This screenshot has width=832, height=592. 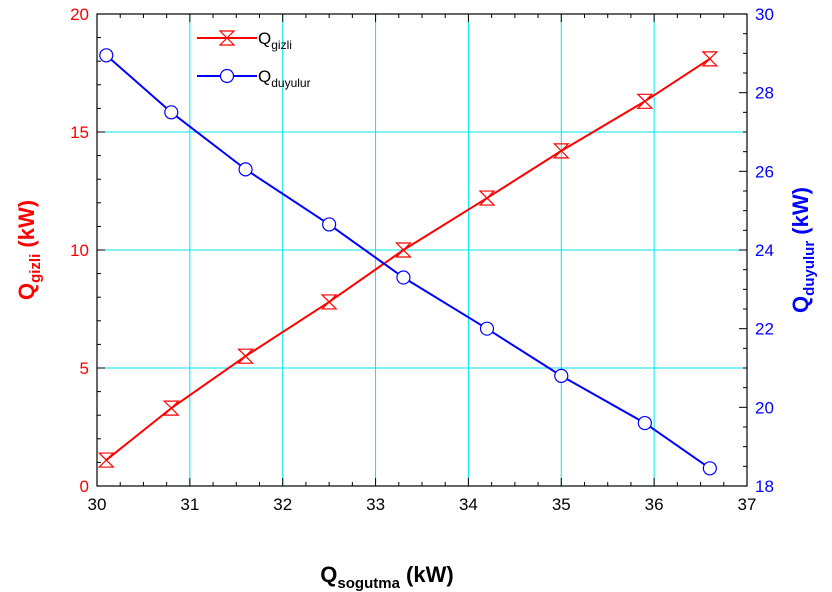 I want to click on right-y-axis-title-unit: (kW), so click(x=800, y=214).